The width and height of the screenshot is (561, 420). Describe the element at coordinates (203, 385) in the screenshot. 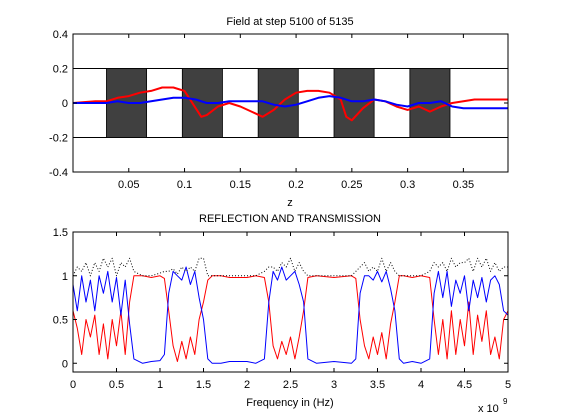

I see `x-tick-label: 1.5` at that location.